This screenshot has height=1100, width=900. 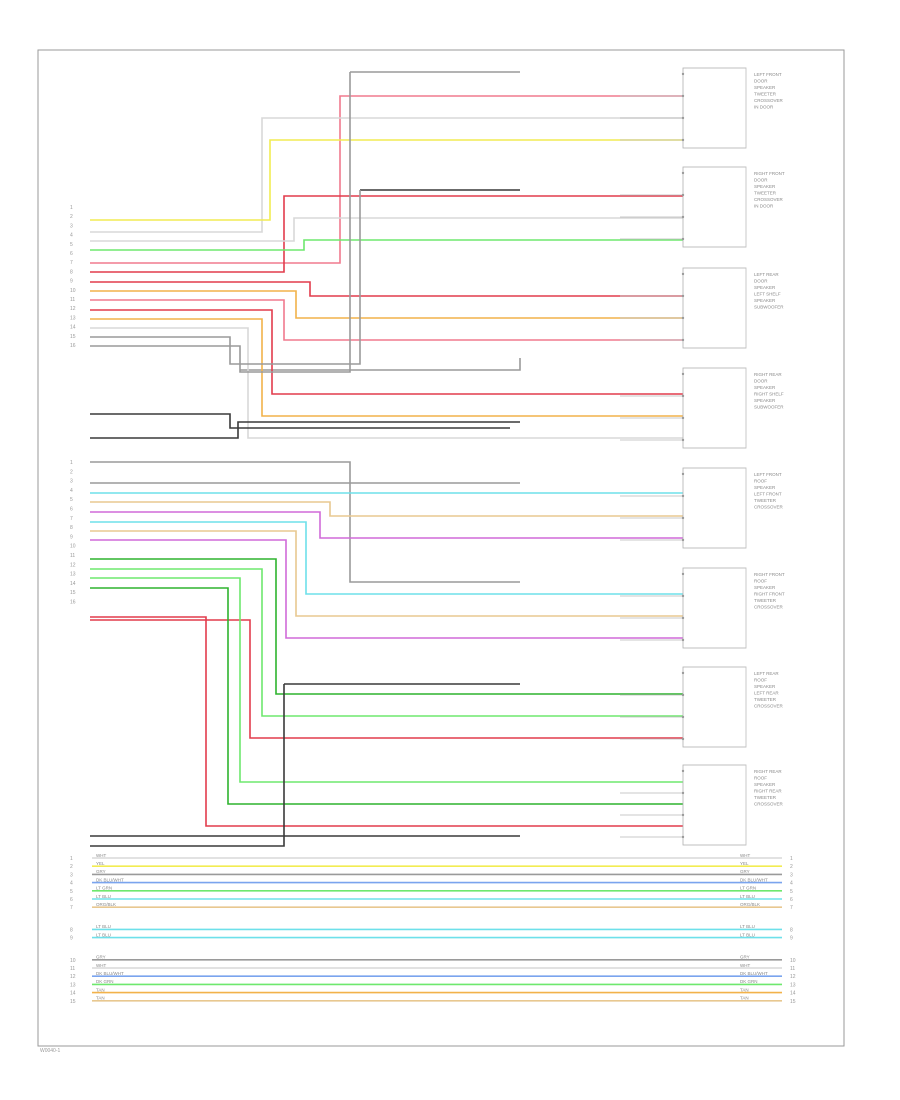 I want to click on component-label: LEFT REAR, so click(x=766, y=274).